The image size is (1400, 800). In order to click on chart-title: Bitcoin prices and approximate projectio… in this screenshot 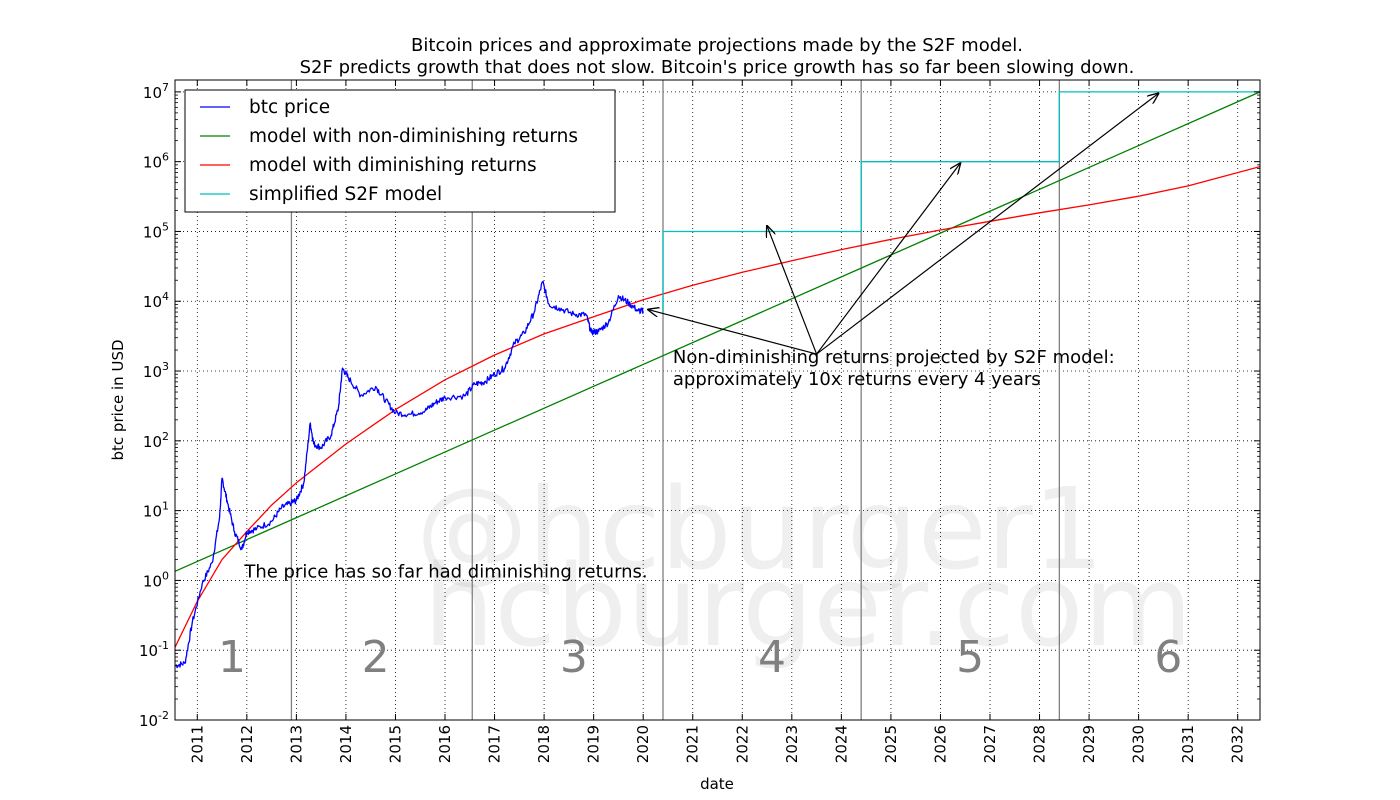, I will do `click(717, 45)`.